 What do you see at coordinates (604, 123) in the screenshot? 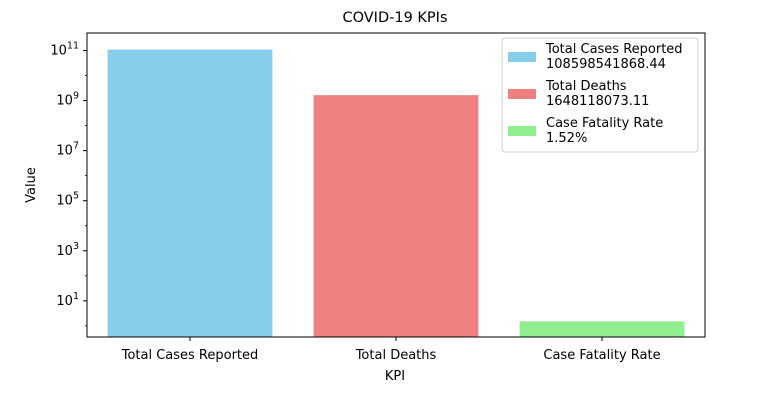
I see `legend-label: Case Fatality Rate` at bounding box center [604, 123].